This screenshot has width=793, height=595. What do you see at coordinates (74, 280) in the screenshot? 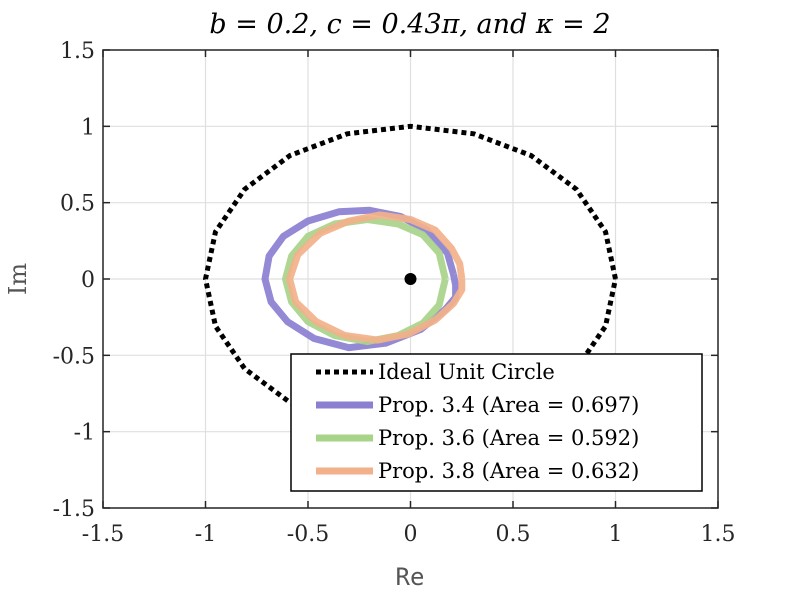
I see `y-tick-labels: -1.5 -1 -0.5 0 0.5 1 1.5` at bounding box center [74, 280].